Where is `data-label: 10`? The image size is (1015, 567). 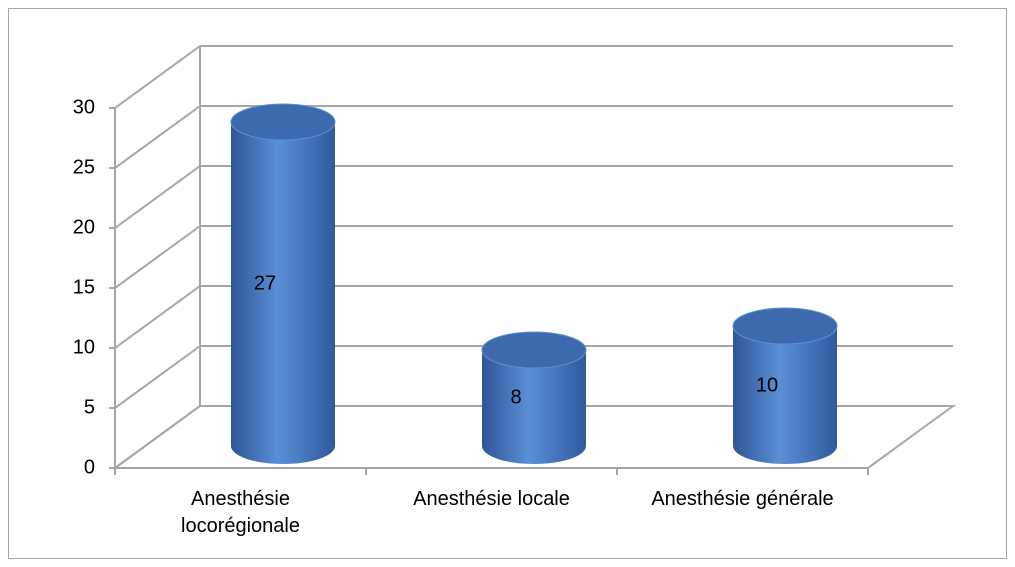 data-label: 10 is located at coordinates (767, 385).